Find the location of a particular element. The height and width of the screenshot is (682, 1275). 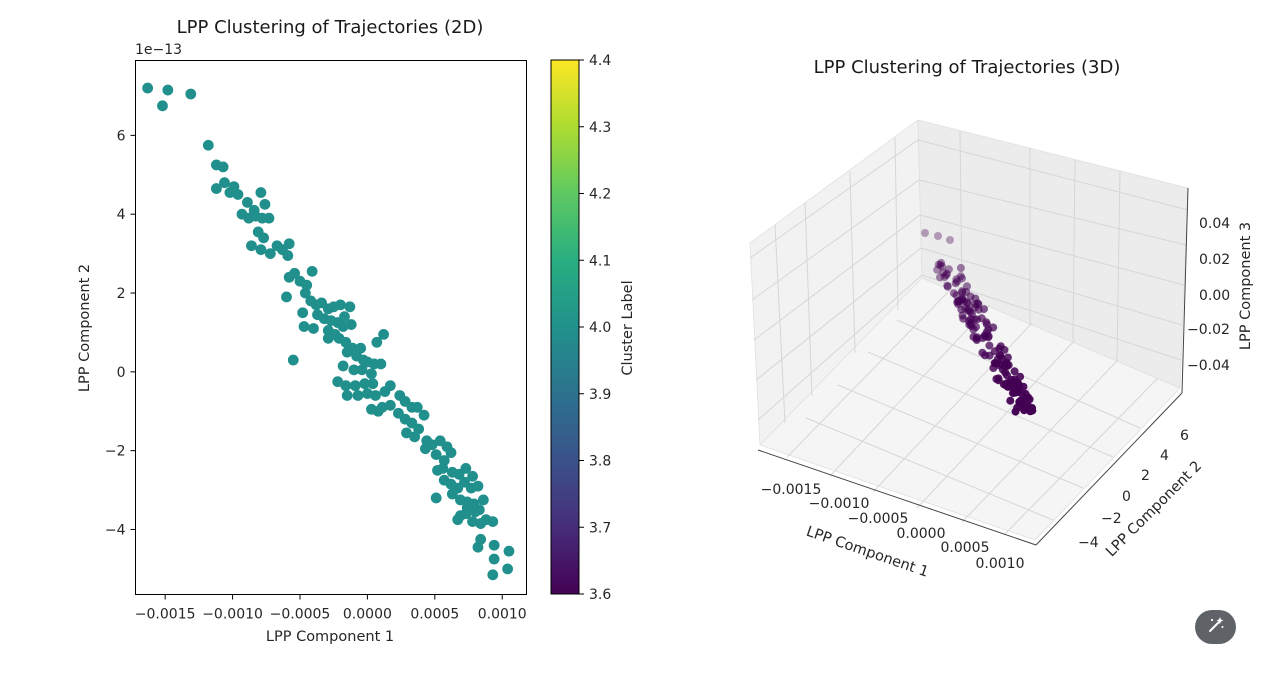

chart-3d-x-tick-label: 0.0010 is located at coordinates (1000, 564).